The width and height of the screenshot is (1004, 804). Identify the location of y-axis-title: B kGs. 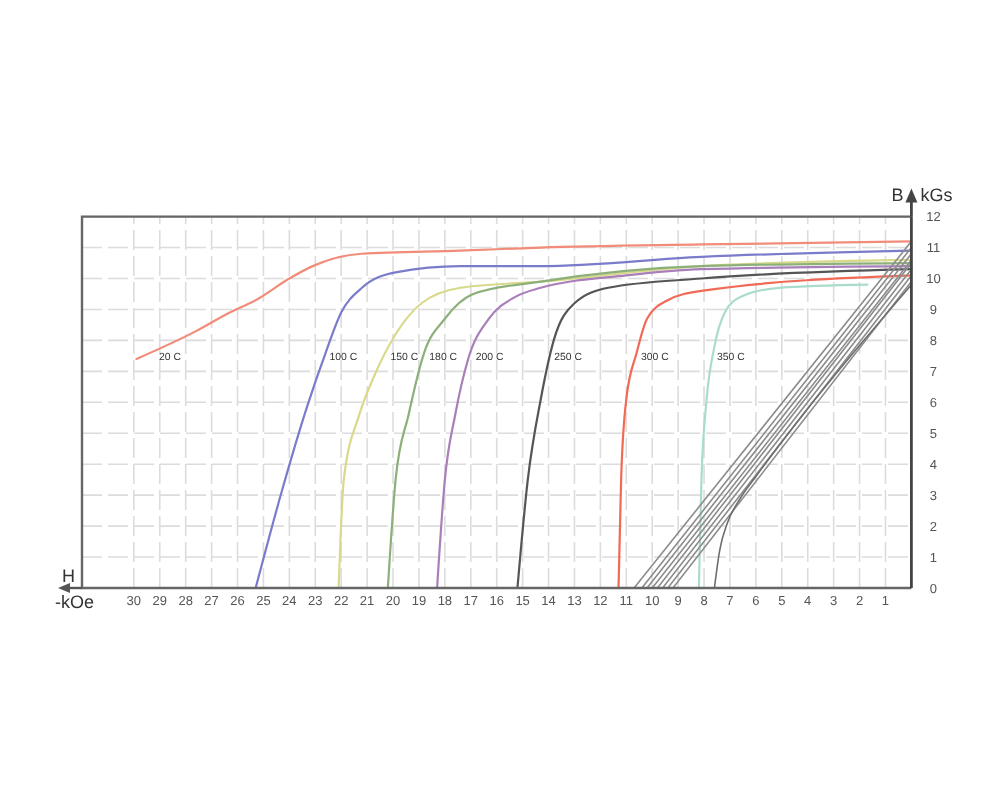
(922, 194).